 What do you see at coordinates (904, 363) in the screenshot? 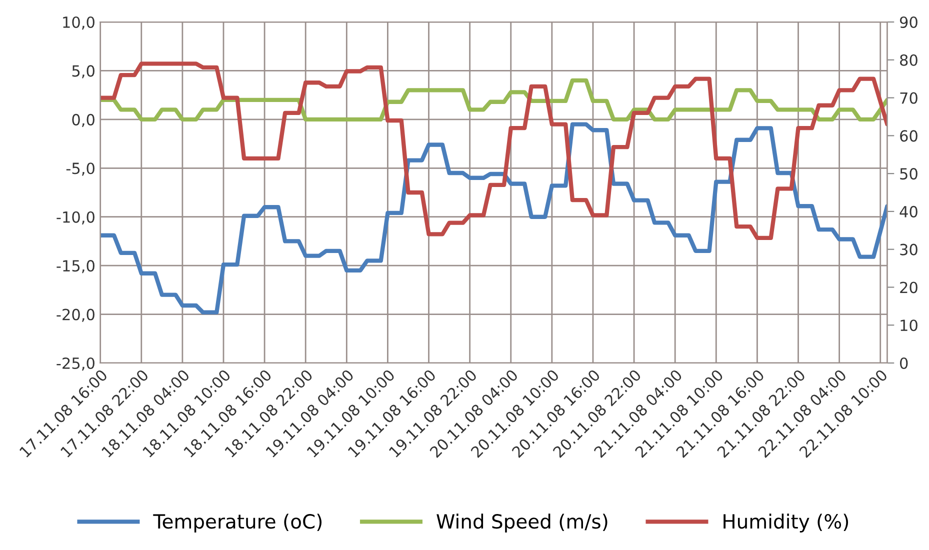
I see `y2-tick-label: 0` at bounding box center [904, 363].